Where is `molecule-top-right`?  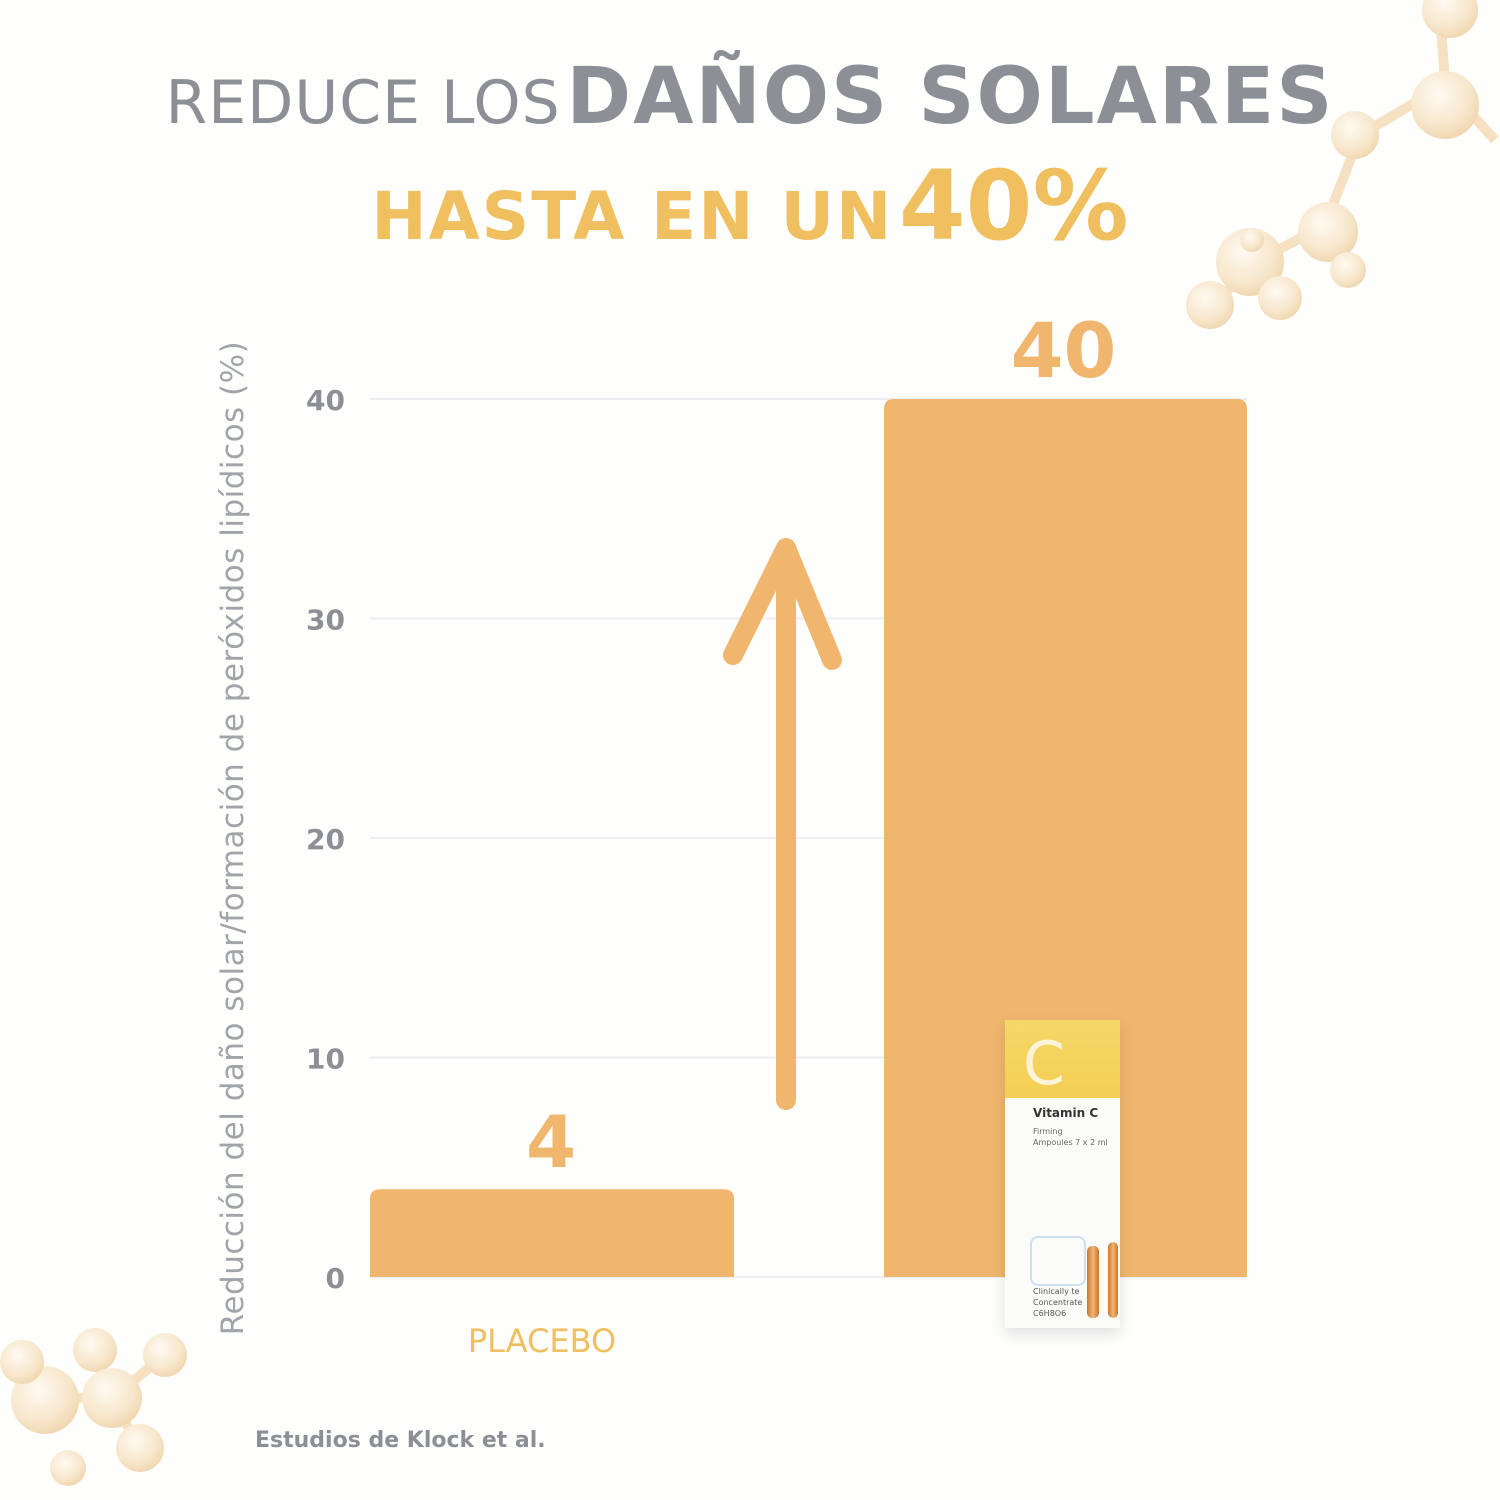
molecule-top-right is located at coordinates (1342, 164).